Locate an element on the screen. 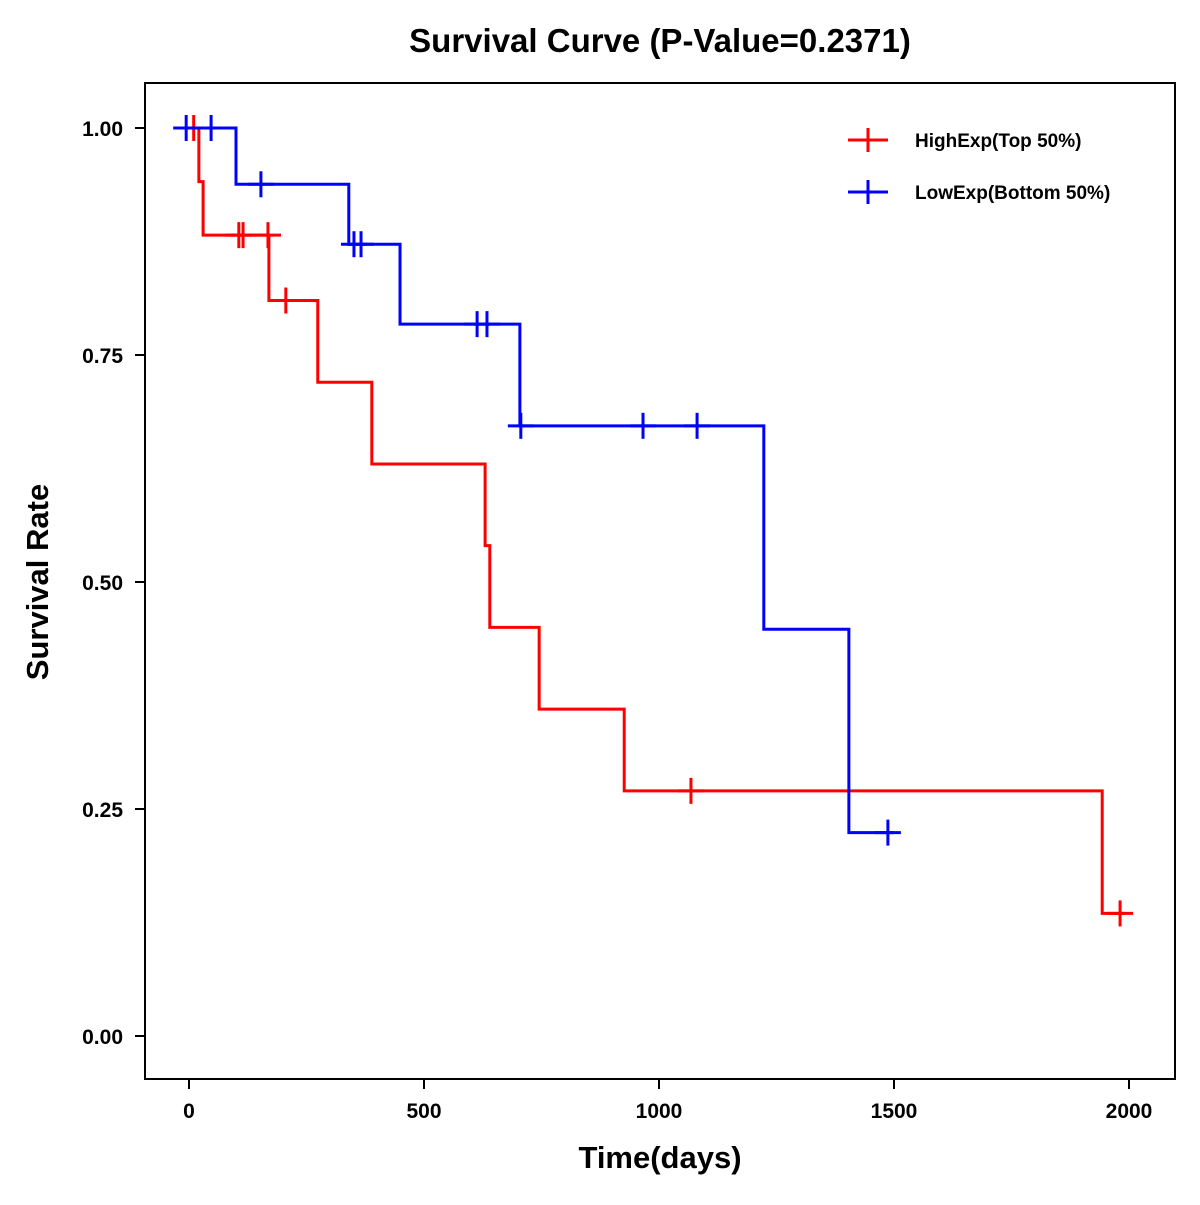 Image resolution: width=1200 pixels, height=1205 pixels. x-tick-label: 0 is located at coordinates (189, 1111).